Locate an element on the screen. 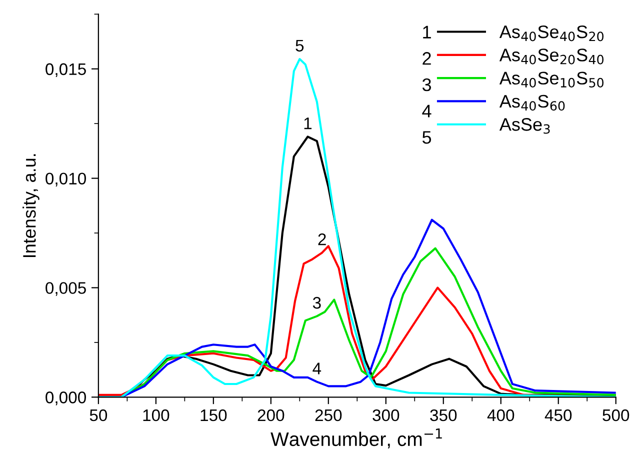 The height and width of the screenshot is (457, 631). x-tick-label: 350 is located at coordinates (443, 415).